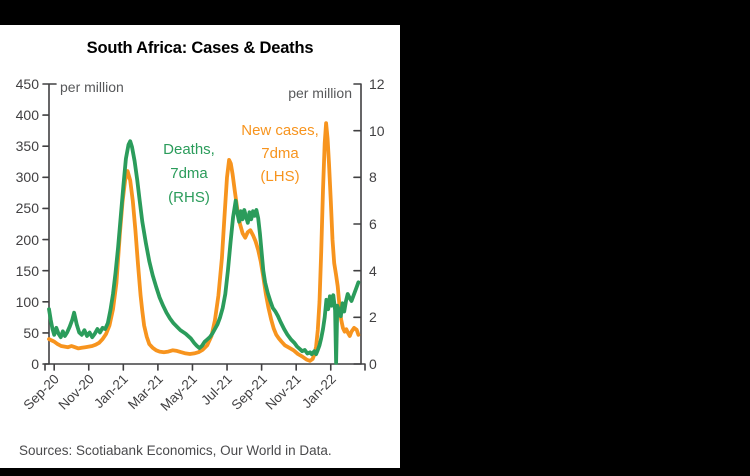 This screenshot has height=476, width=750. I want to click on right-axis-tick-label: 12, so click(377, 84).